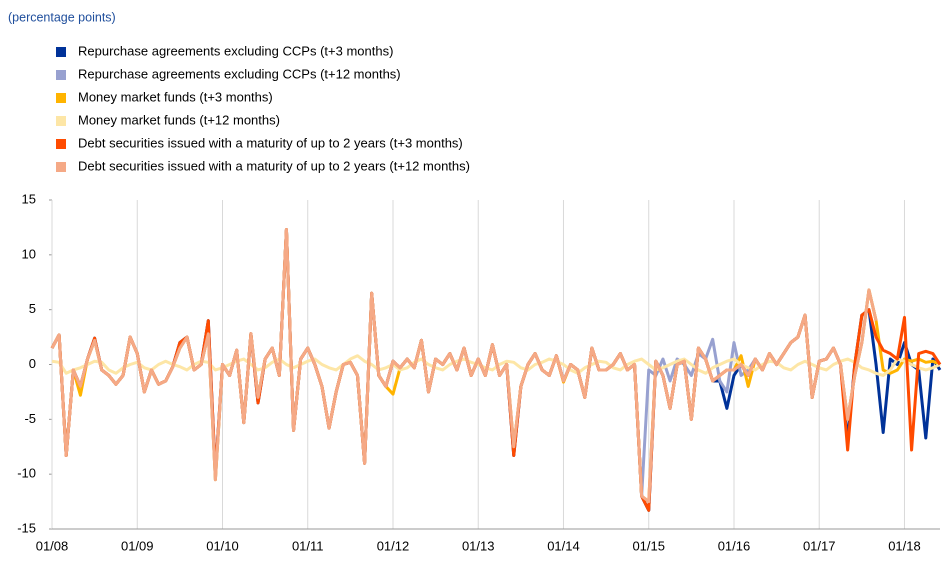 This screenshot has width=942, height=569. Describe the element at coordinates (26, 527) in the screenshot. I see `y-tick-label: -15` at that location.